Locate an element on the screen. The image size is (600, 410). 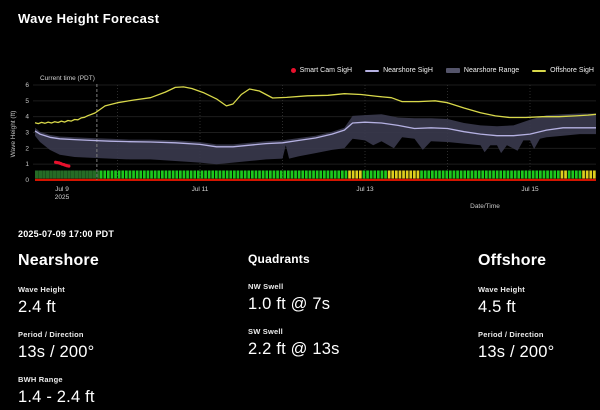
legend-item-nearshore-sigh: Nearshore SigH is located at coordinates (399, 70).